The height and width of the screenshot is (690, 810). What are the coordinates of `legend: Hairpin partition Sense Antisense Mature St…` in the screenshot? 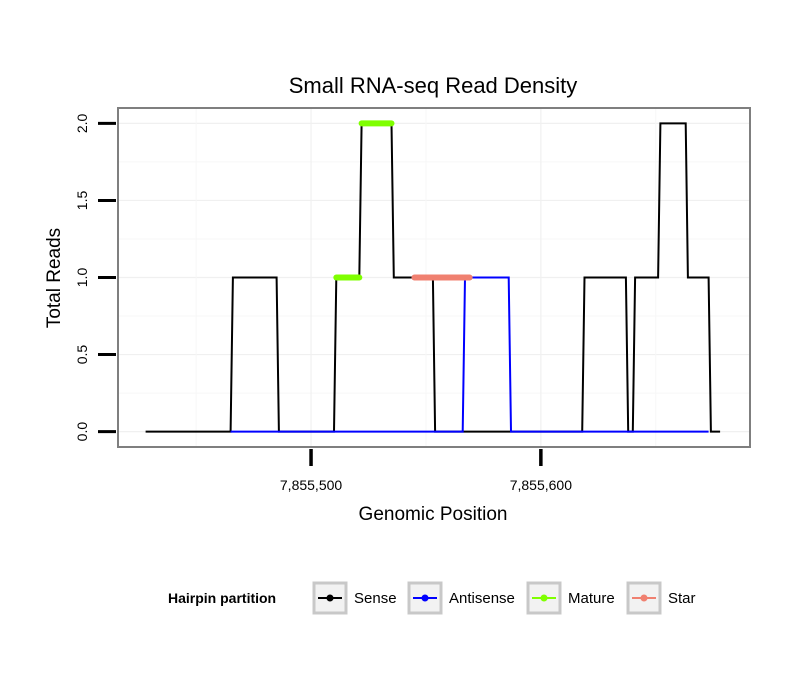 It's located at (432, 598).